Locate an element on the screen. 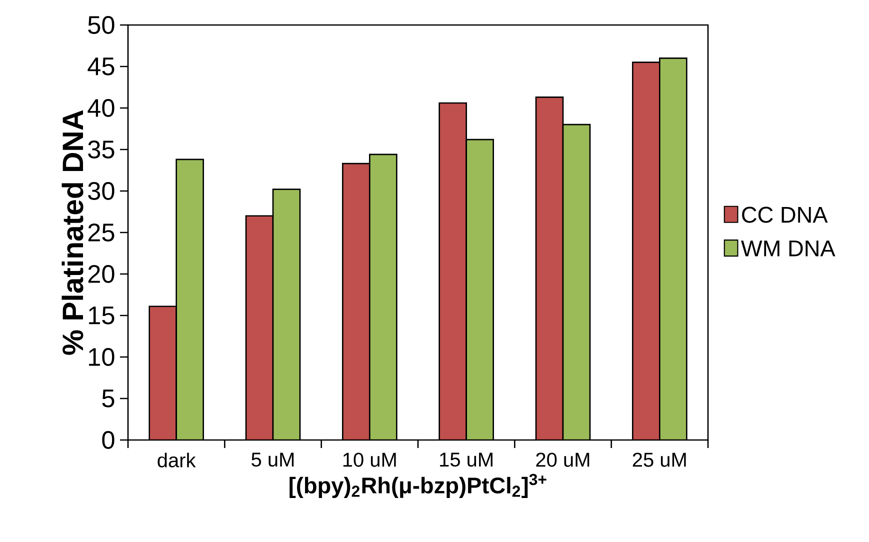  y-tick-label: 10 is located at coordinates (101, 357).